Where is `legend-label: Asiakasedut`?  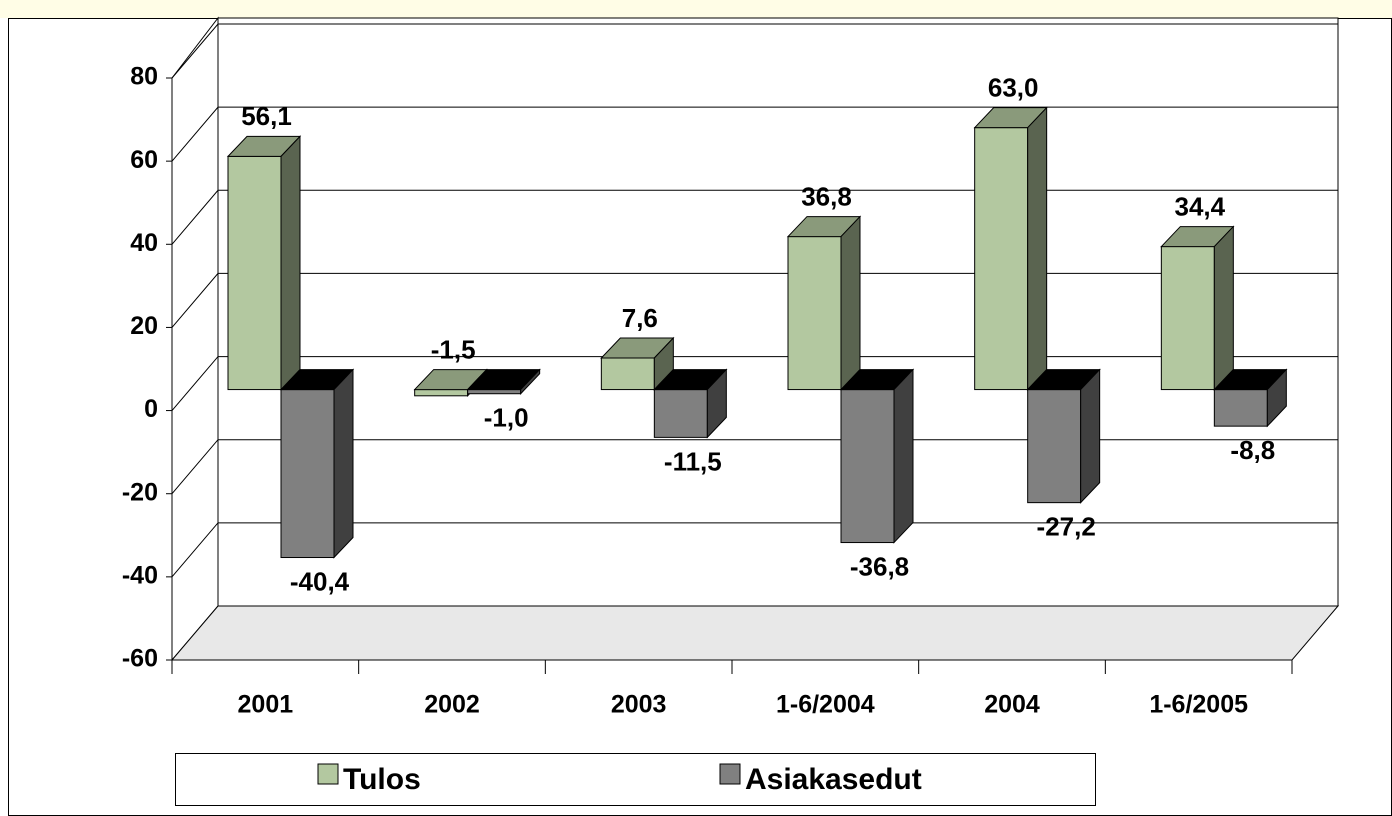 legend-label: Asiakasedut is located at coordinates (833, 779).